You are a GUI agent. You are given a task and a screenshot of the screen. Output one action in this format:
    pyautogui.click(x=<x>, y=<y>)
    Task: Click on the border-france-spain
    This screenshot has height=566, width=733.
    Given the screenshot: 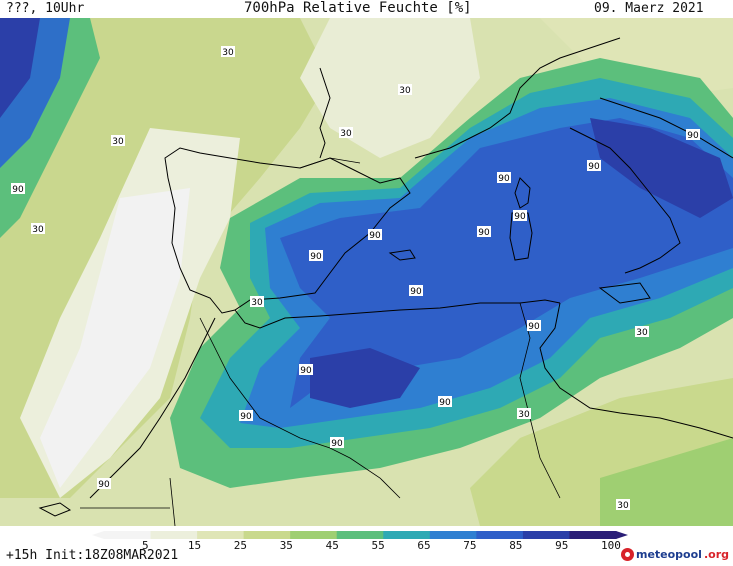 What is the action you would take?
    pyautogui.click(x=330, y=163)
    